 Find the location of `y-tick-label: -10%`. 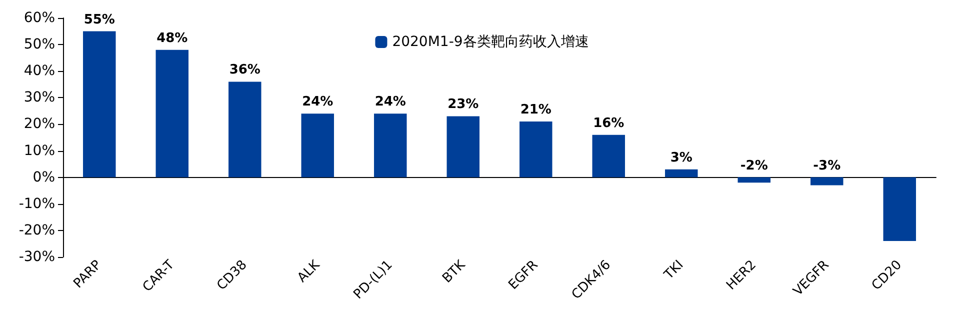

y-tick-label: -10% is located at coordinates (36, 204).